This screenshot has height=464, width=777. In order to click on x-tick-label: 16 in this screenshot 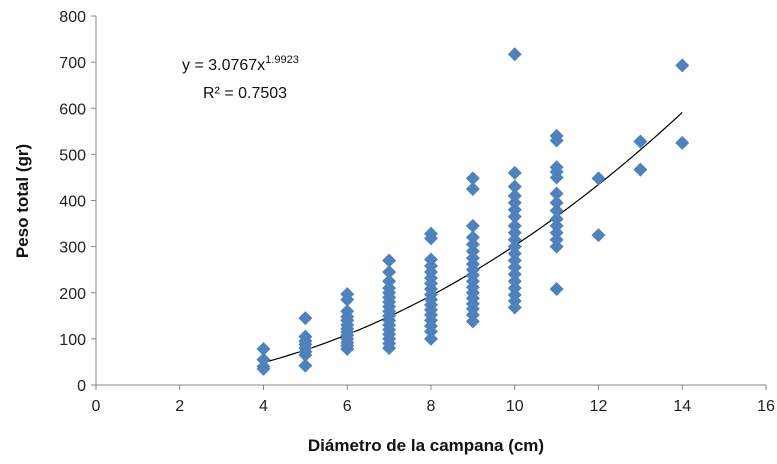, I will do `click(766, 406)`.